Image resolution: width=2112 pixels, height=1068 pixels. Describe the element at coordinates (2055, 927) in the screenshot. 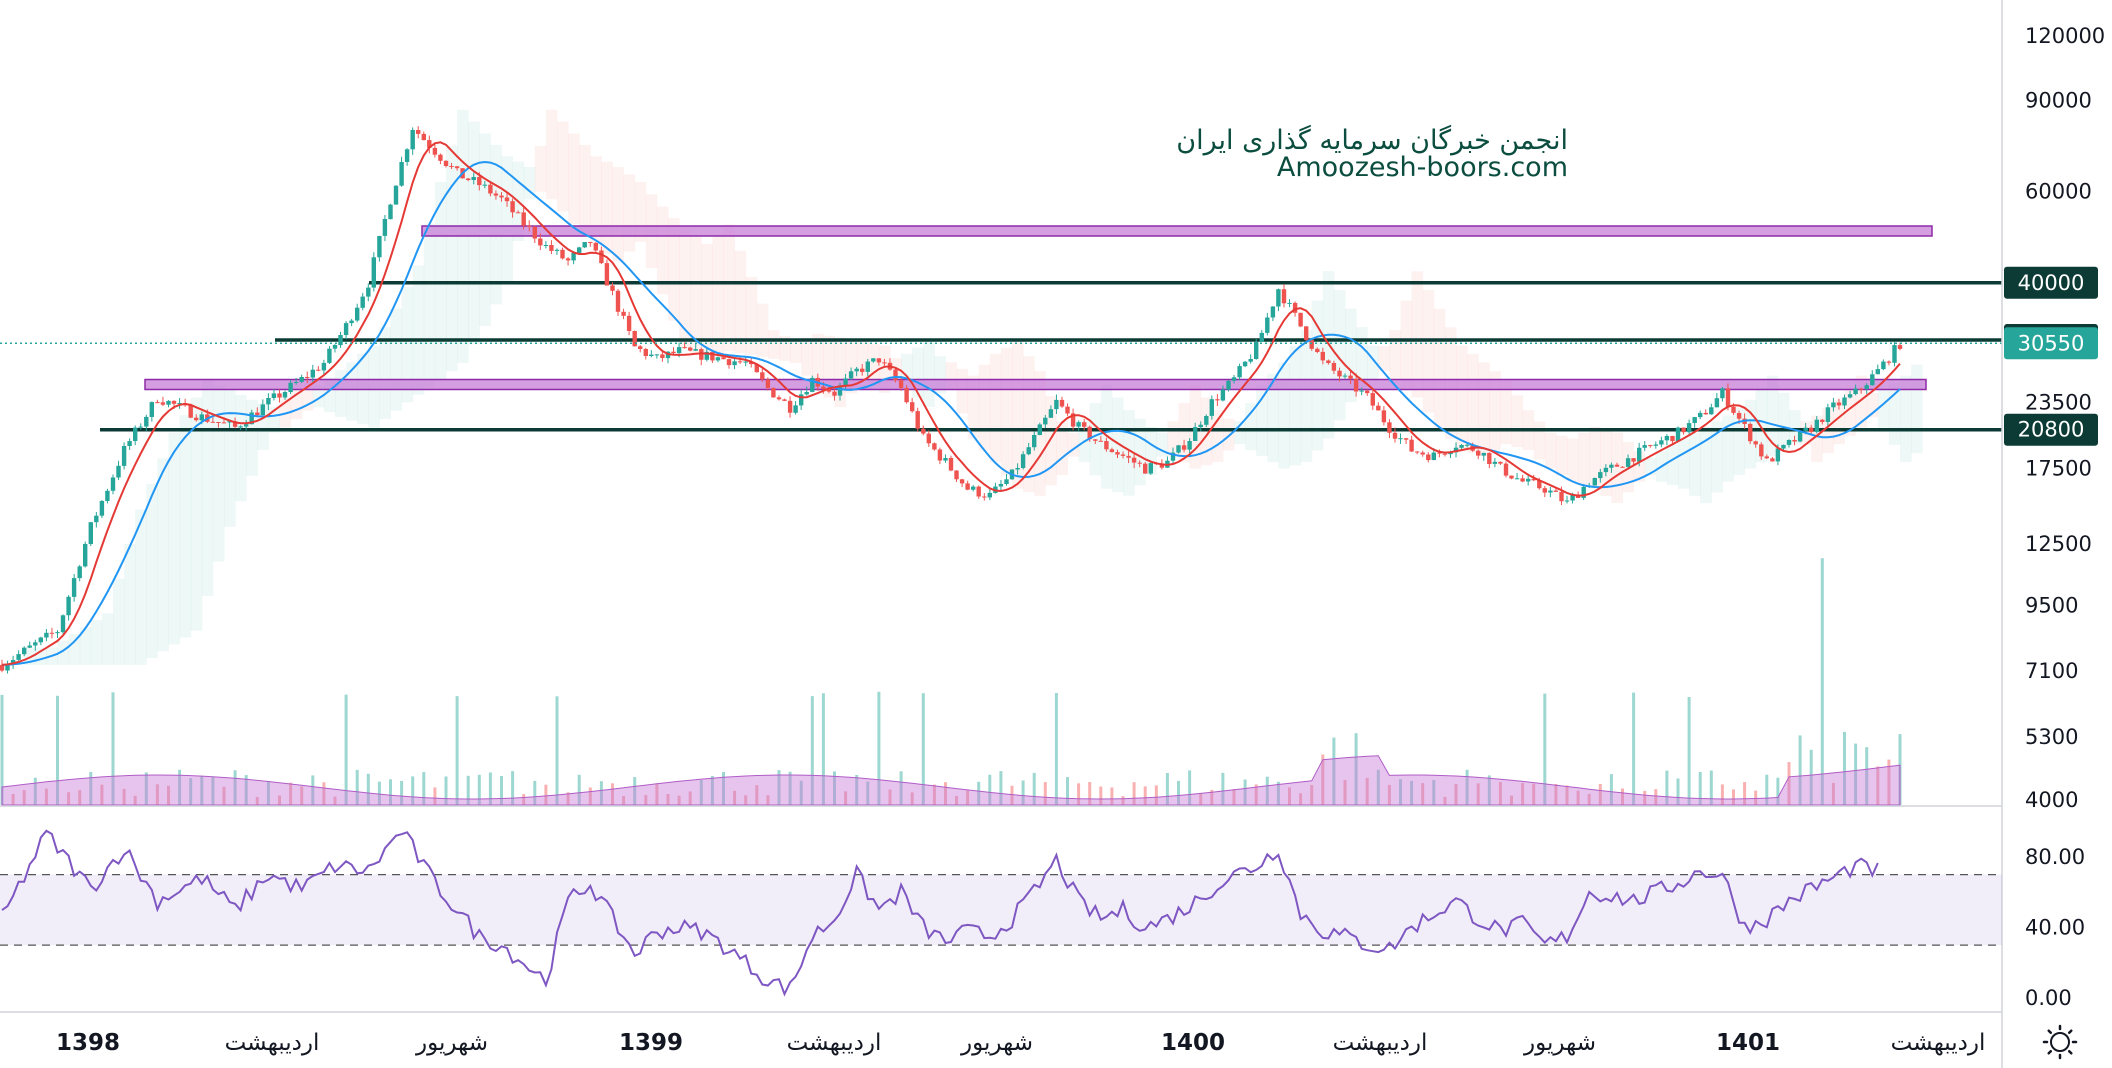

I see `rsi-axis: 80.00 40.00 0.00` at that location.